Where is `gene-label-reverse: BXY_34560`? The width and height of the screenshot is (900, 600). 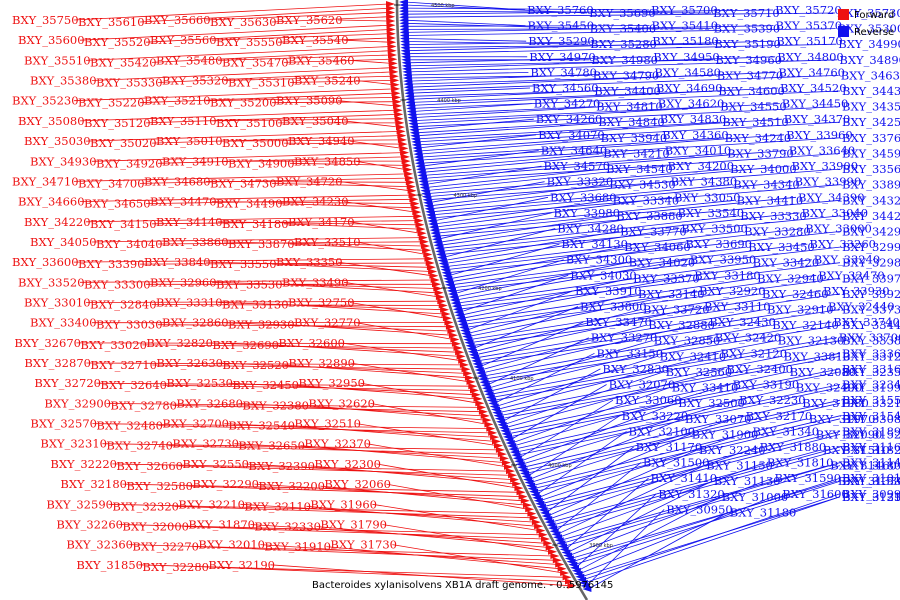 gene-label-reverse: BXY_34560 is located at coordinates (565, 88).